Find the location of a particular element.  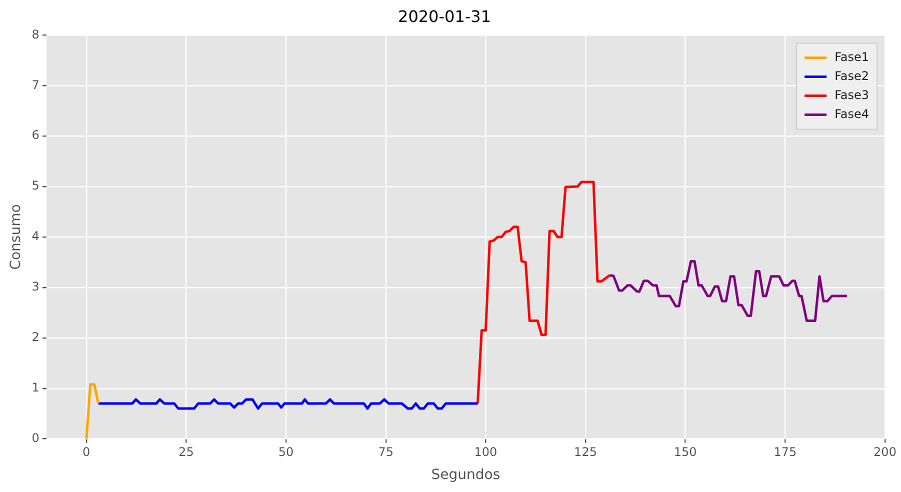

y-tick-label: 8 is located at coordinates (36, 34).